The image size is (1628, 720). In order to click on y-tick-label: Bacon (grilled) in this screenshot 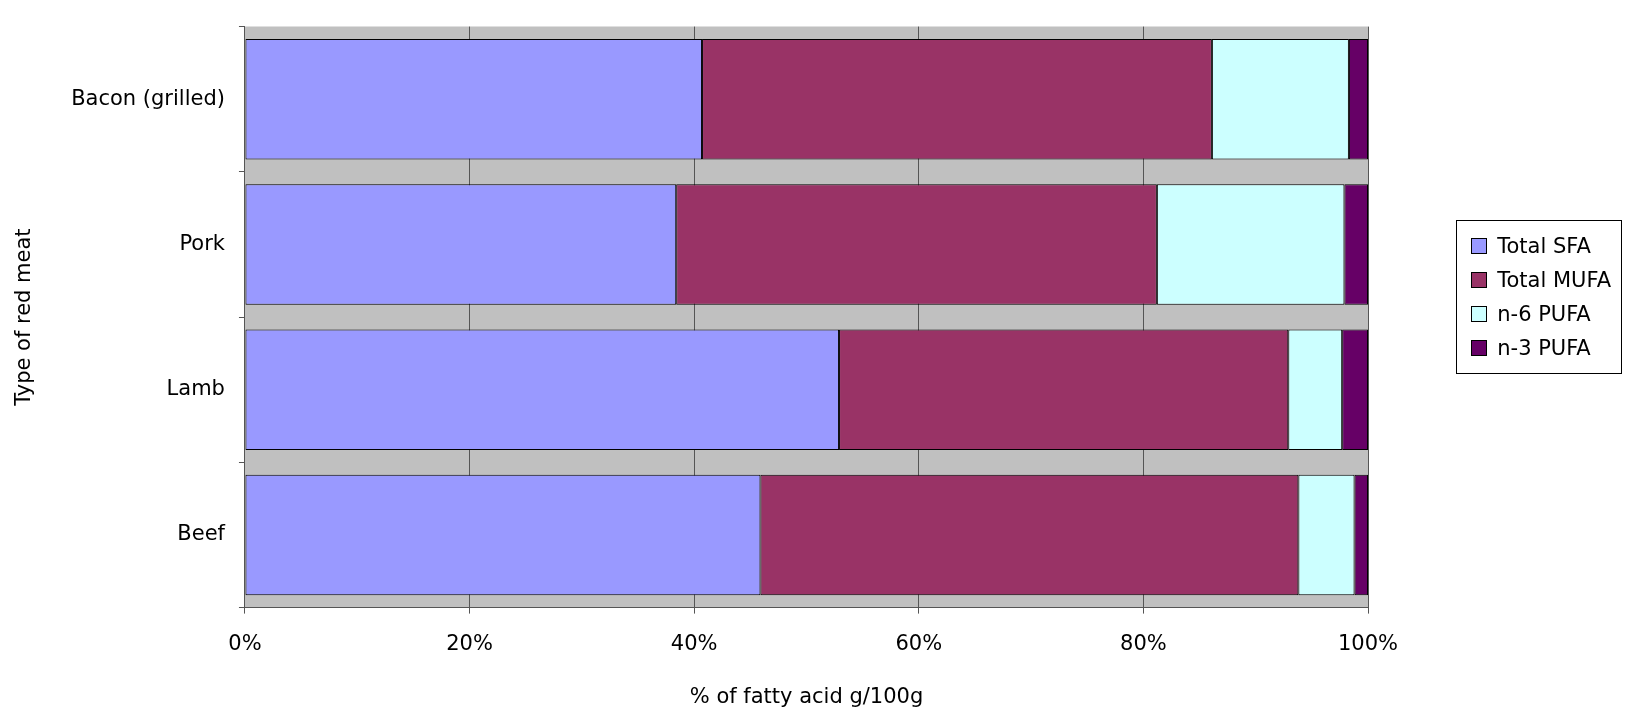, I will do `click(148, 97)`.